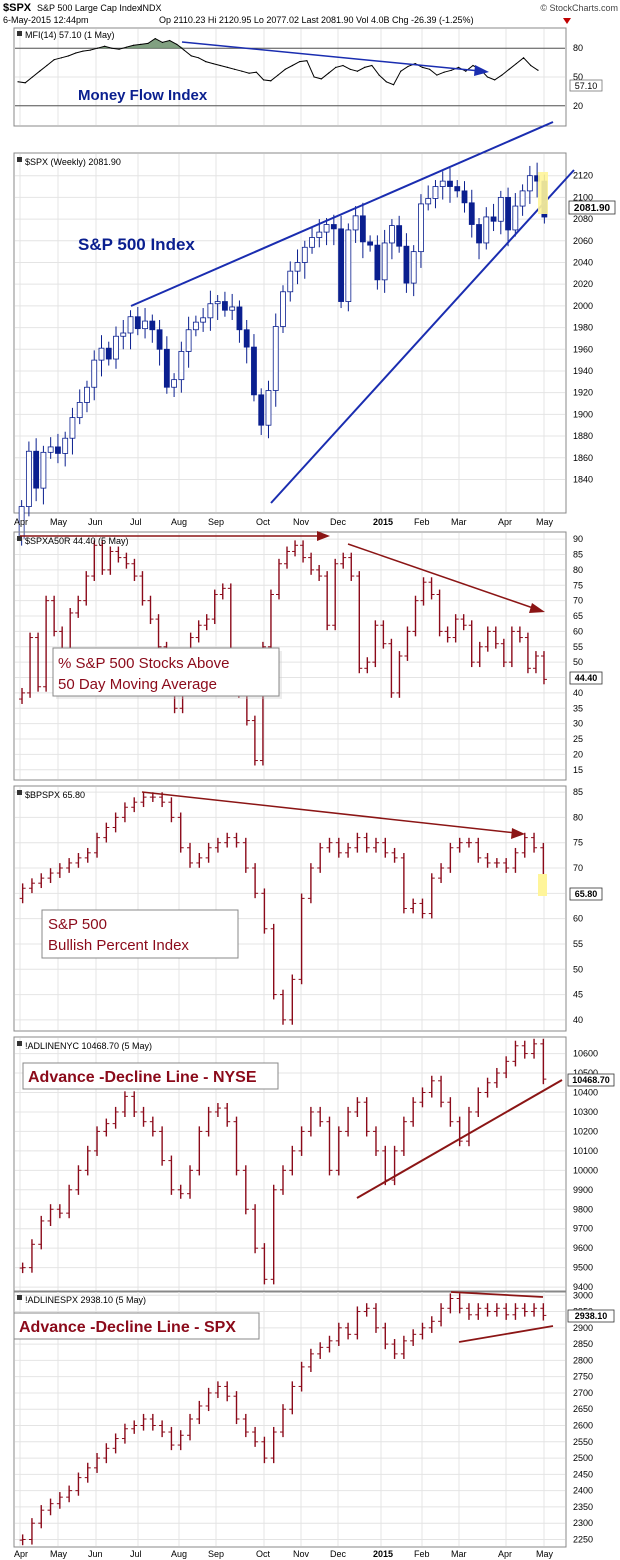 This screenshot has width=620, height=1560. What do you see at coordinates (586, 86) in the screenshot?
I see `svg-text: 57.10` at bounding box center [586, 86].